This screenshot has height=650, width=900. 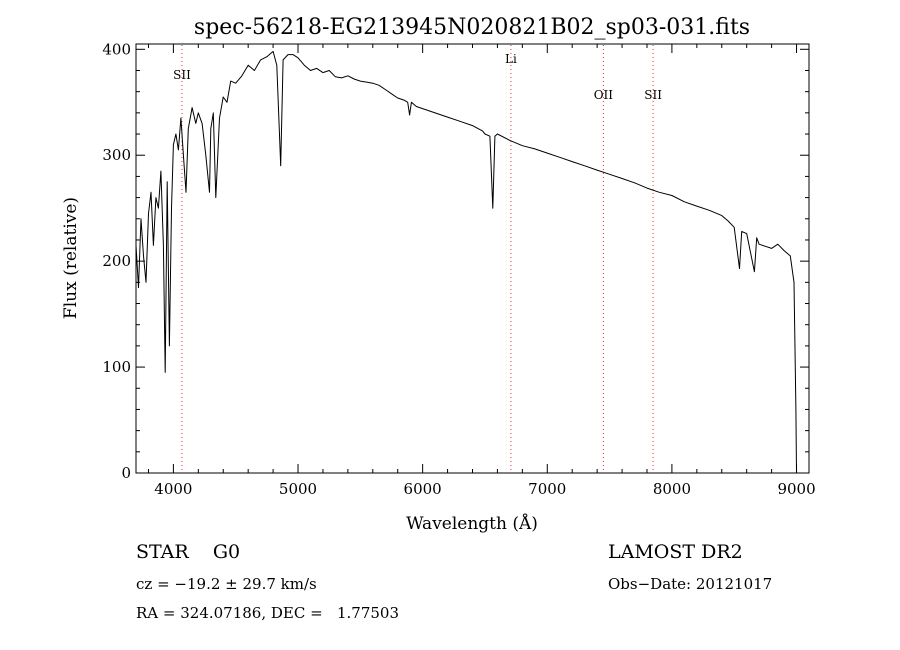 What do you see at coordinates (690, 584) in the screenshot?
I see `observation-date: Obs−Date: 20121017` at bounding box center [690, 584].